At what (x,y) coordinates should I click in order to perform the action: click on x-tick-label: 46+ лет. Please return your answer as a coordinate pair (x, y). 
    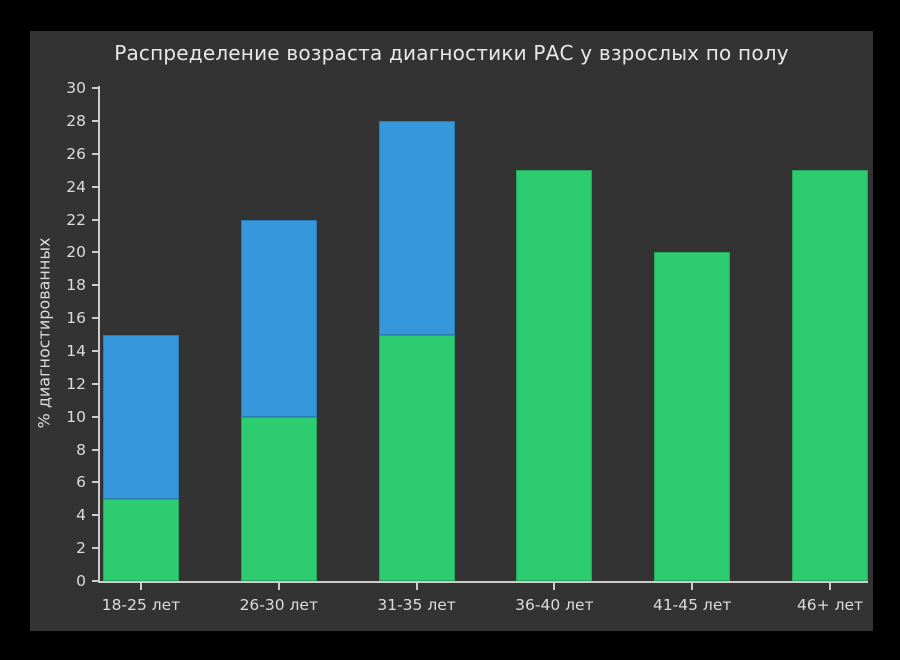
    Looking at the image, I should click on (830, 605).